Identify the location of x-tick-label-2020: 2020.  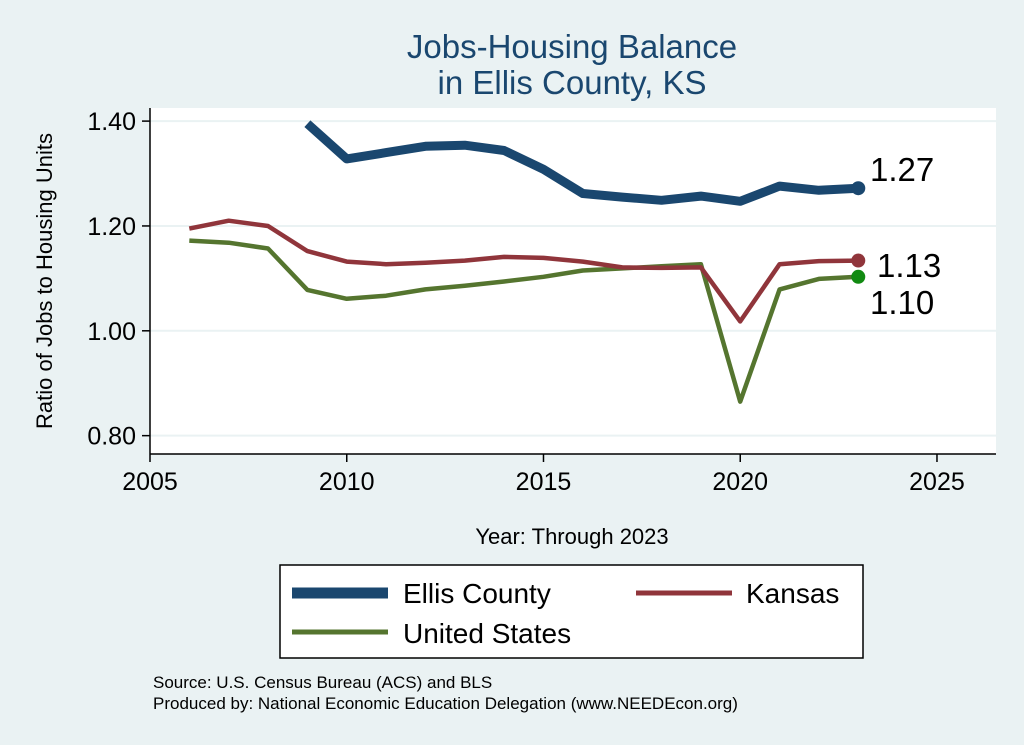
(740, 482).